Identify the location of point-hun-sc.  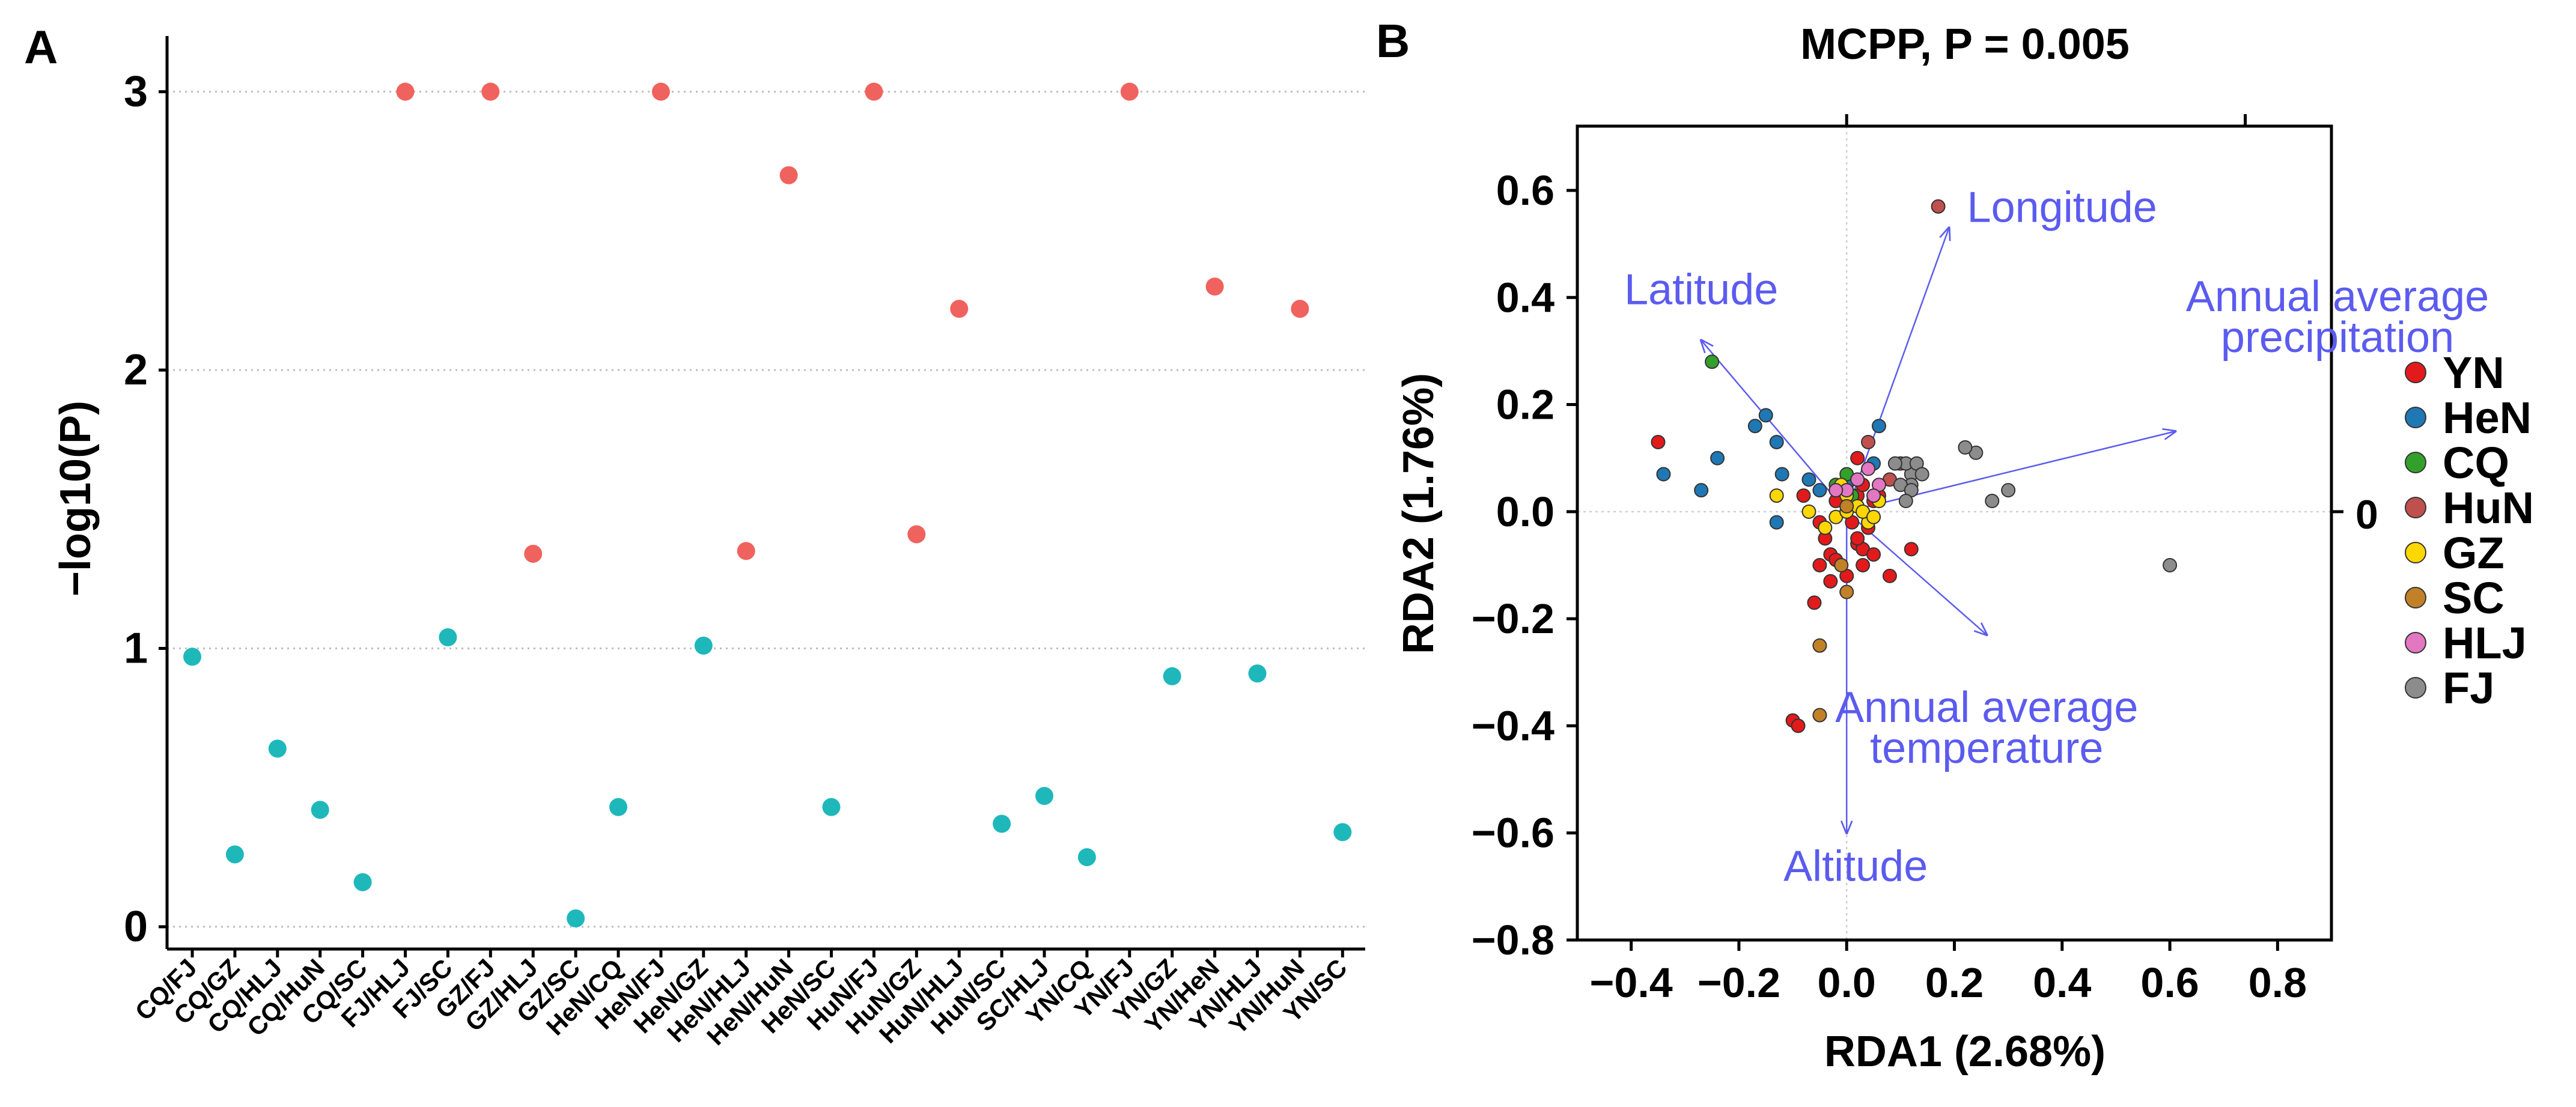
(1002, 823).